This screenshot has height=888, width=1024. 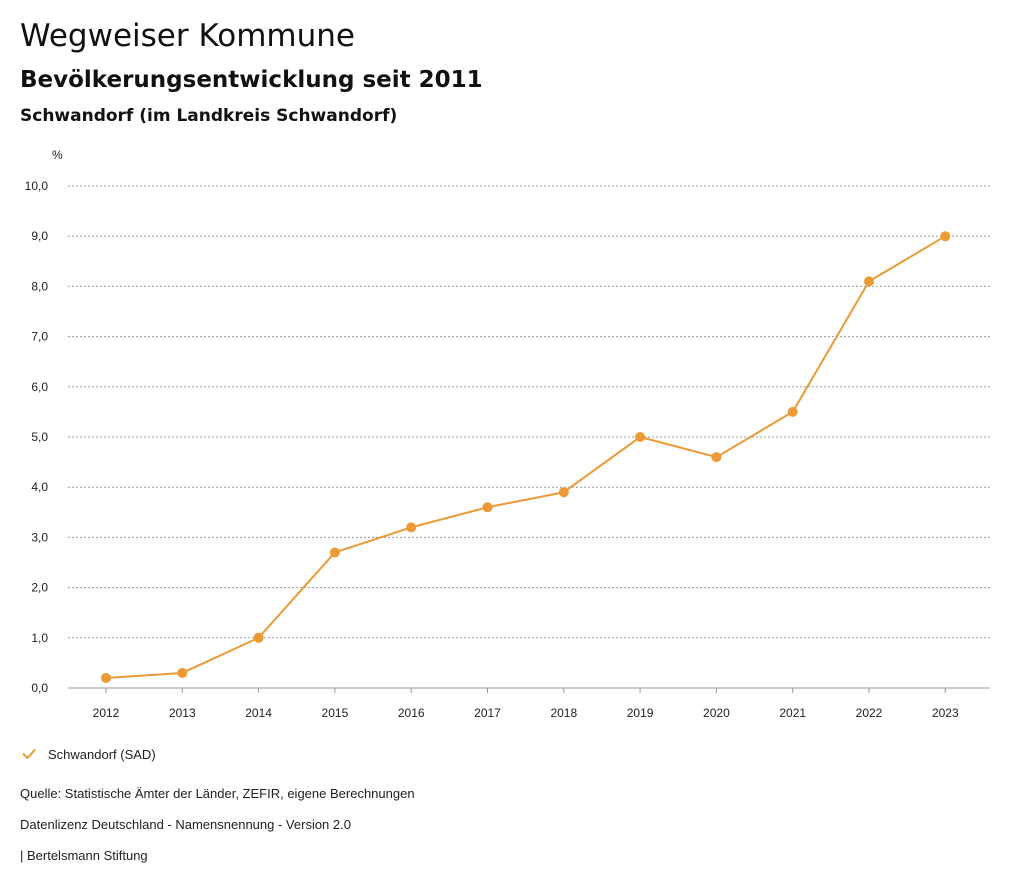 What do you see at coordinates (106, 677) in the screenshot?
I see `data-point-2012` at bounding box center [106, 677].